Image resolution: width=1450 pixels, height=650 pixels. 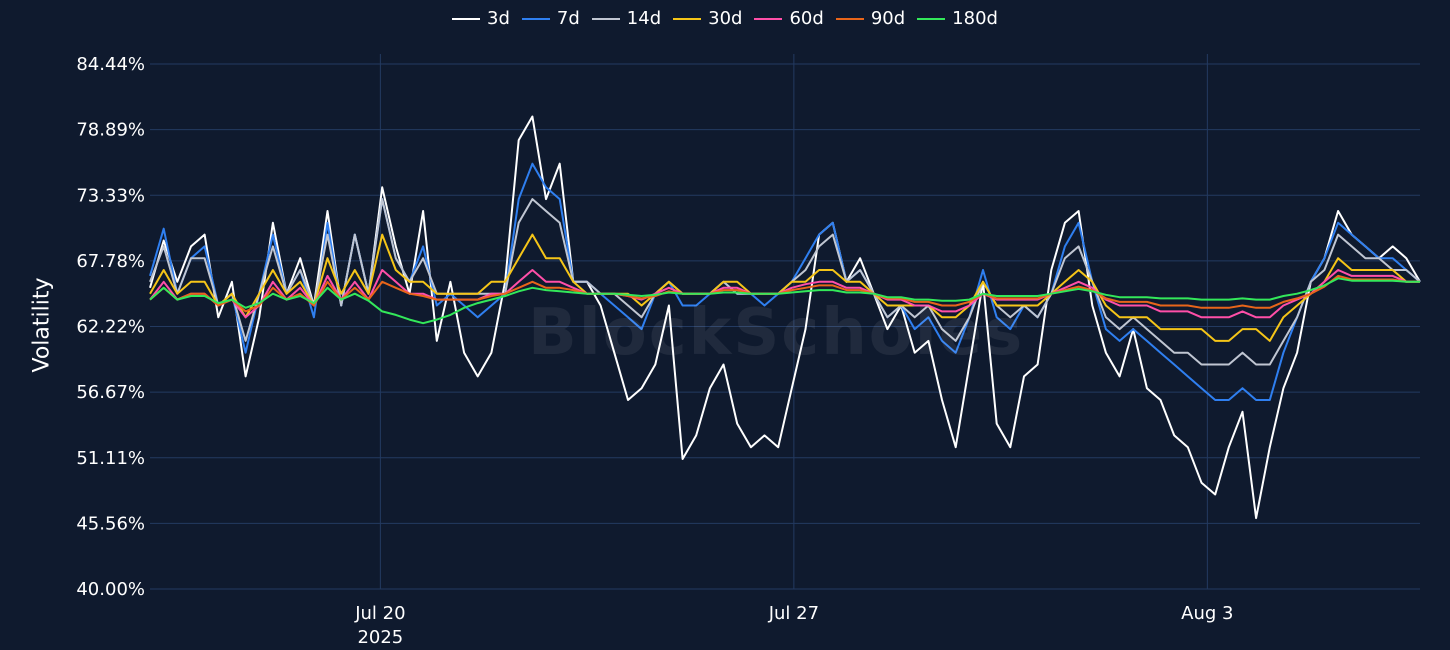 I want to click on legend-item-14d: 14d, so click(x=626, y=18).